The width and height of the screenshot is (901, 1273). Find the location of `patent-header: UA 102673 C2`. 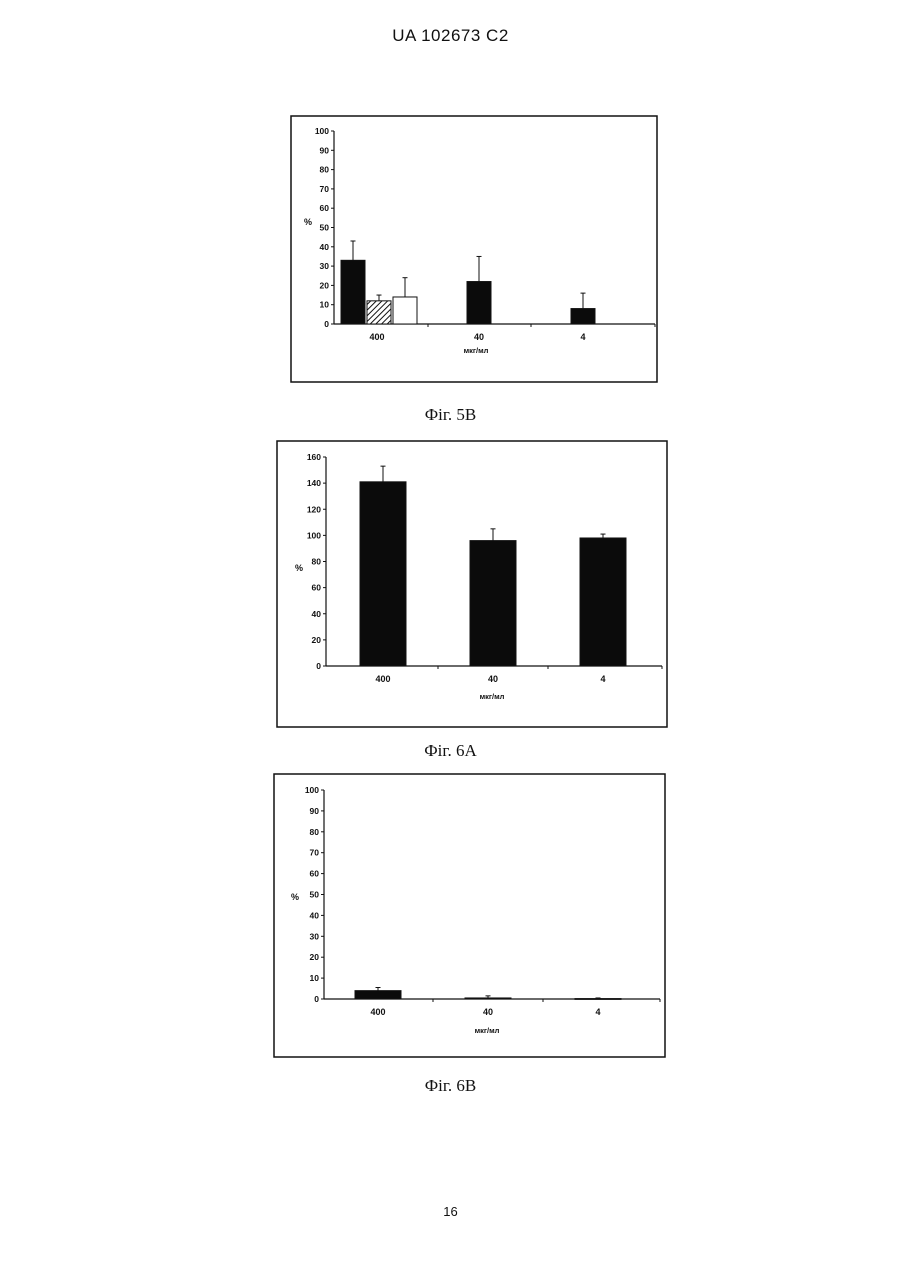

patent-header: UA 102673 C2 is located at coordinates (450, 36).